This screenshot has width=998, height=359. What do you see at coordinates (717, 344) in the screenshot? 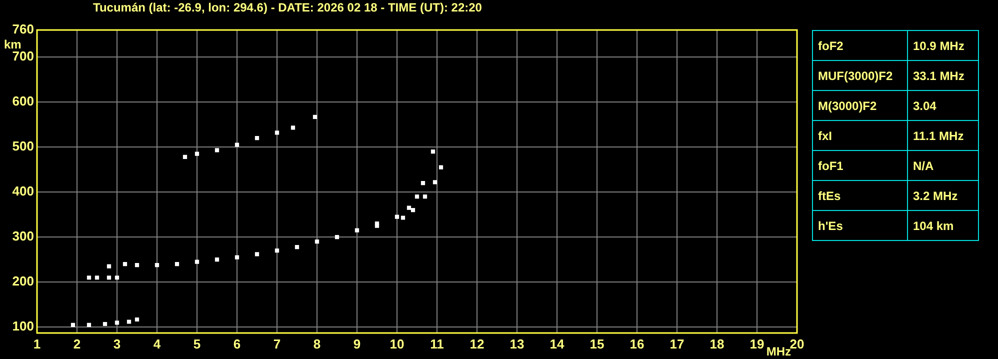
I see `x-tick-label: 18` at bounding box center [717, 344].